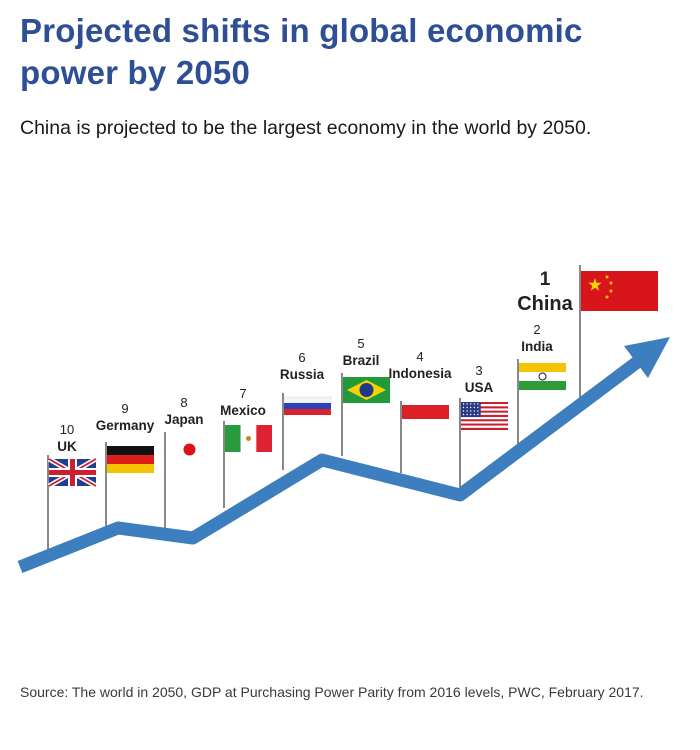 This screenshot has height=750, width=700. I want to click on country-label: Germany, so click(125, 425).